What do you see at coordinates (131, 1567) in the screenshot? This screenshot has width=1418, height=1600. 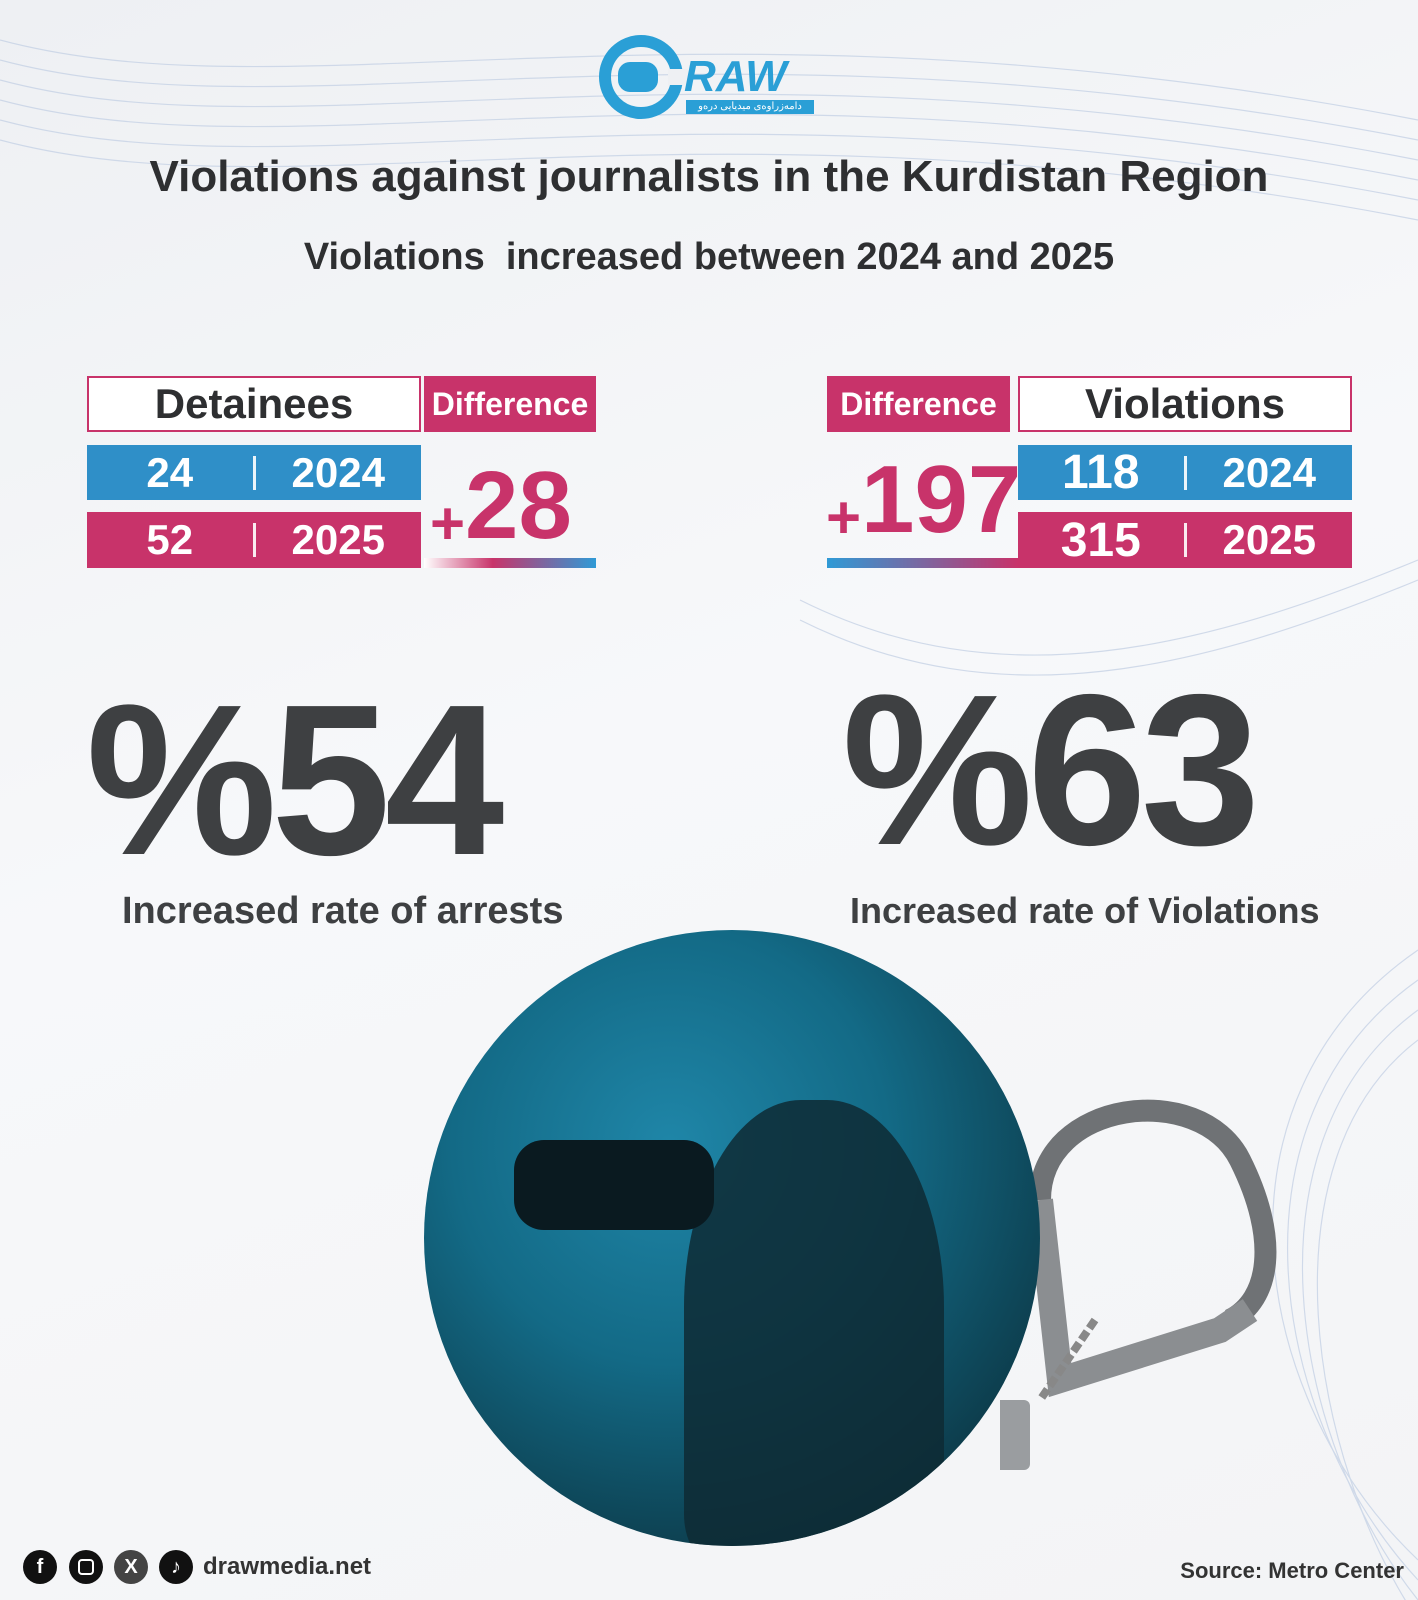 I see `x-icon: X` at bounding box center [131, 1567].